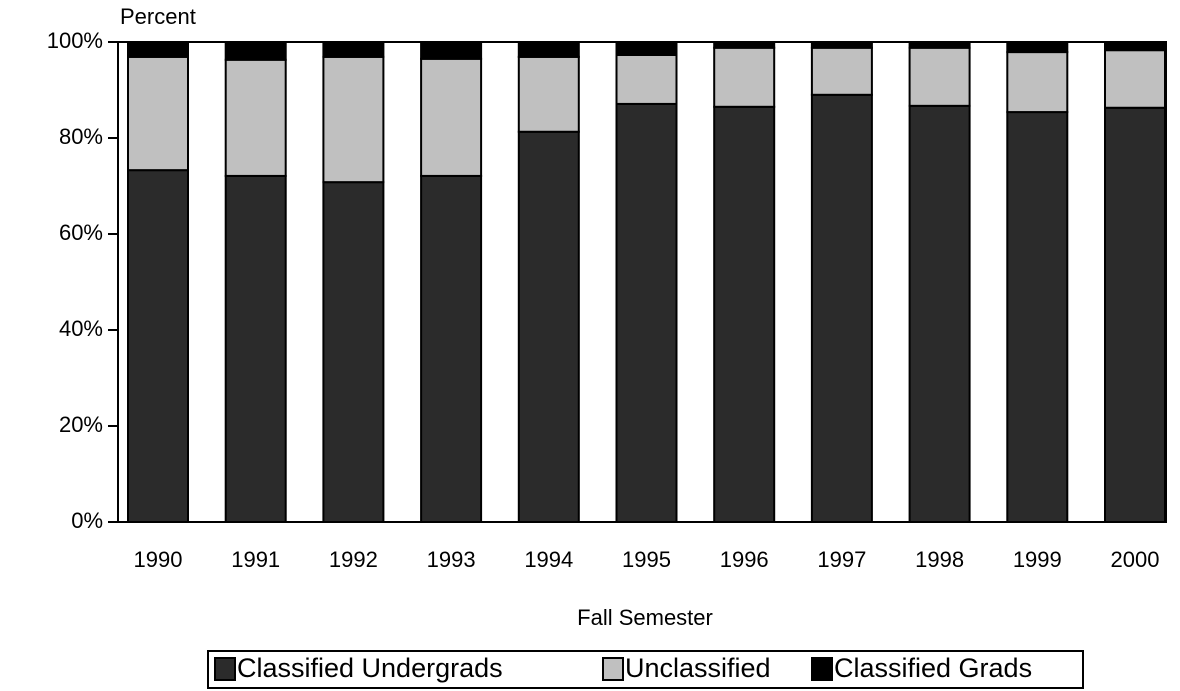 The image size is (1180, 691). Describe the element at coordinates (81, 424) in the screenshot. I see `y-tick-label: 20%` at that location.